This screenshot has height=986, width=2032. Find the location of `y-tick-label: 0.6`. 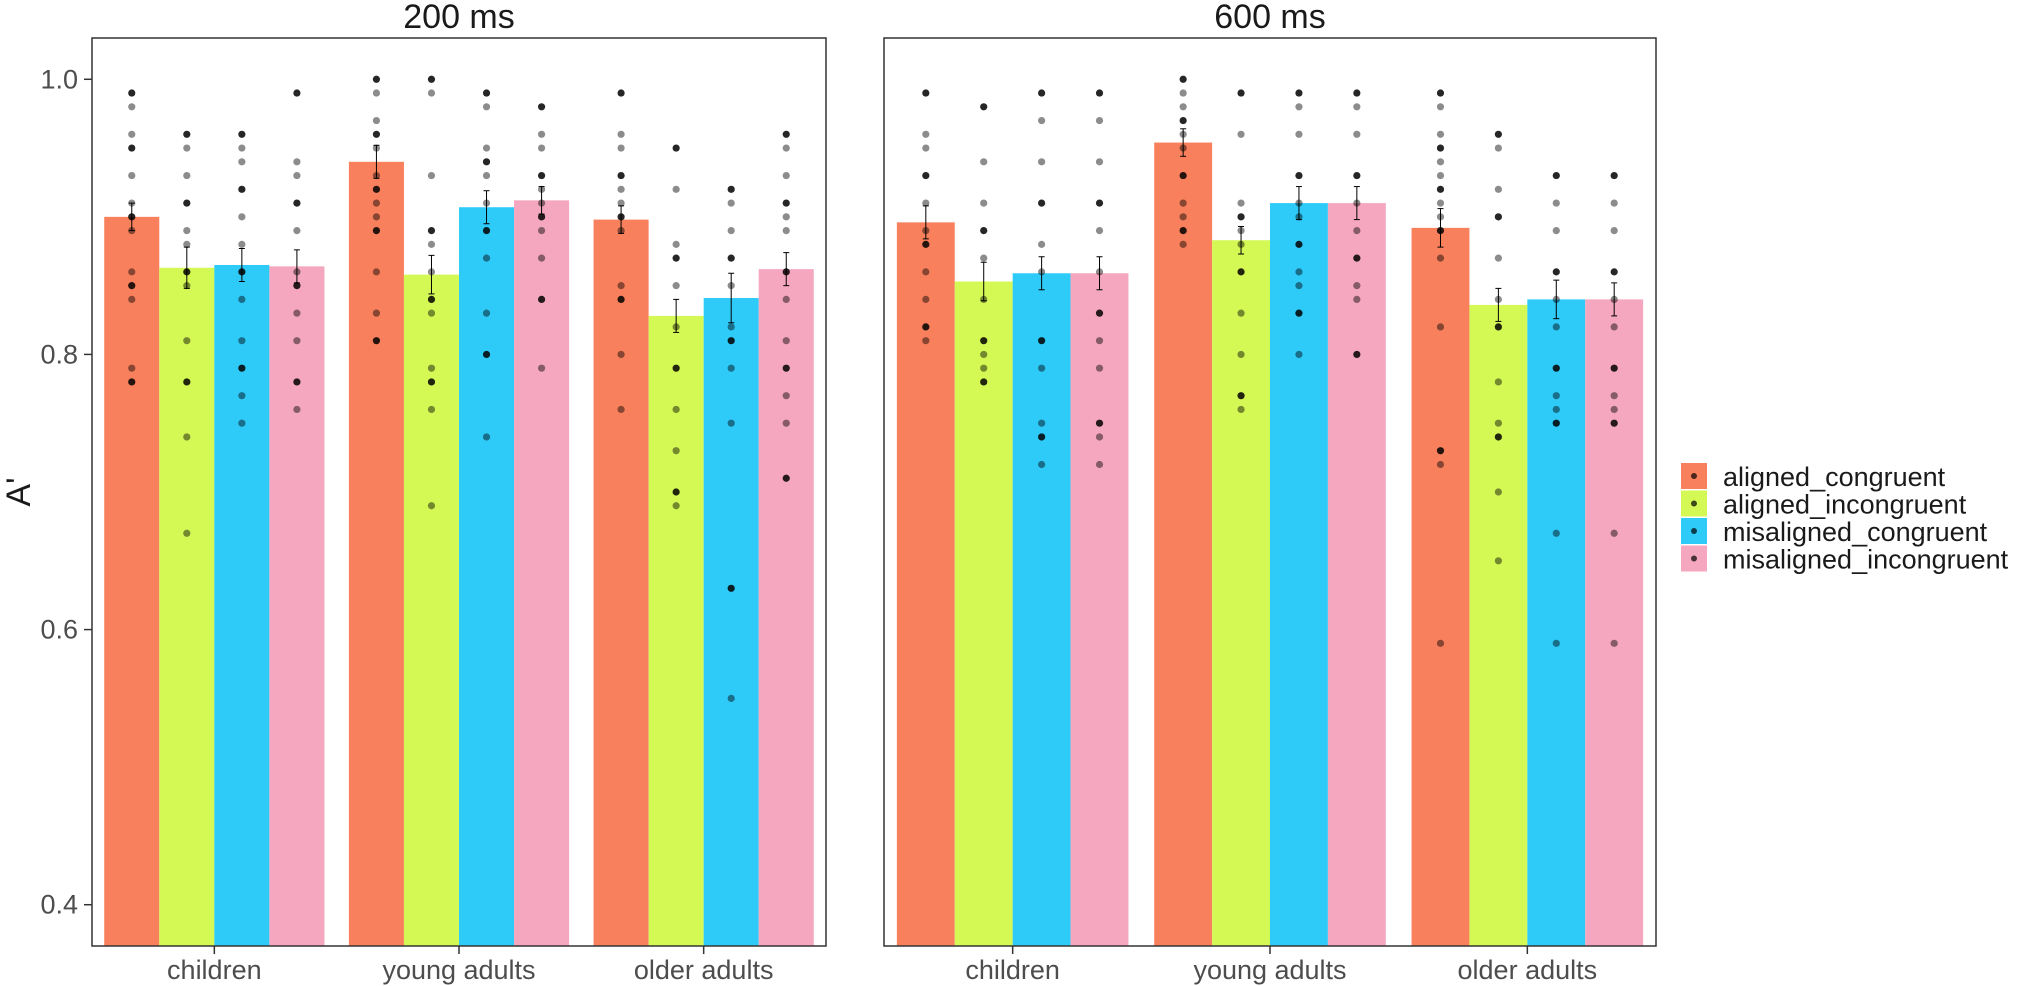

y-tick-label: 0.6 is located at coordinates (59, 630).